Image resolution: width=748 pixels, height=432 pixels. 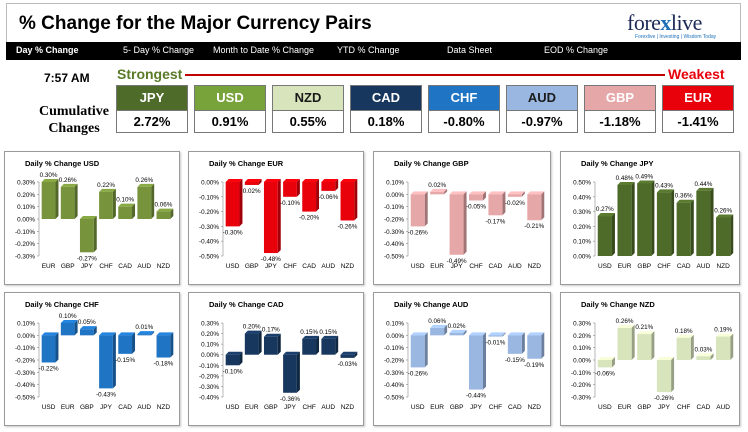 I want to click on currency-box-aud: AUD -0.97%, so click(x=542, y=109).